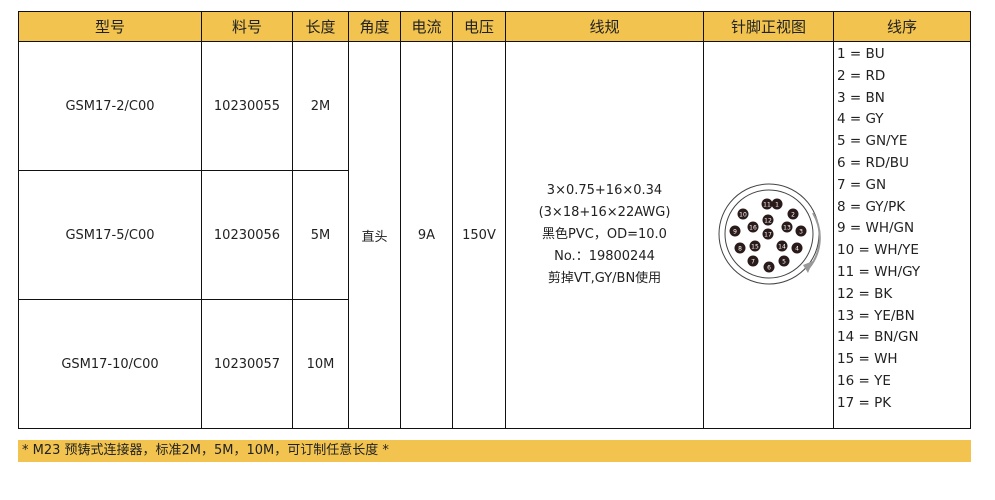  I want to click on length-cell: 5M, so click(320, 235).